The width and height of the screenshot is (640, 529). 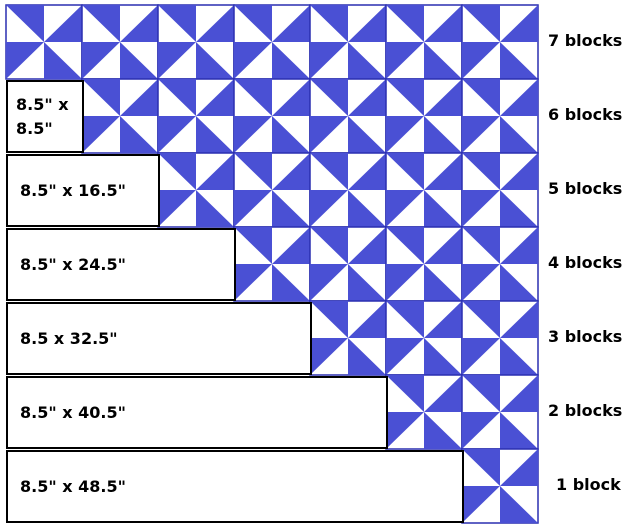 What do you see at coordinates (585, 40) in the screenshot?
I see `block-count: 7 blocks` at bounding box center [585, 40].